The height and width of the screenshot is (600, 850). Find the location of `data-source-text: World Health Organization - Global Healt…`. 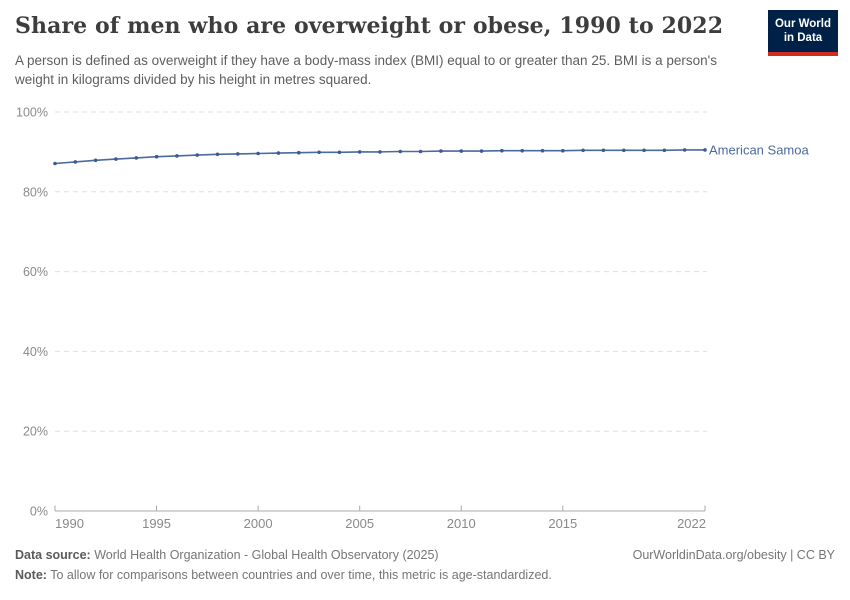

data-source-text: World Health Organization - Global Healt… is located at coordinates (264, 555).